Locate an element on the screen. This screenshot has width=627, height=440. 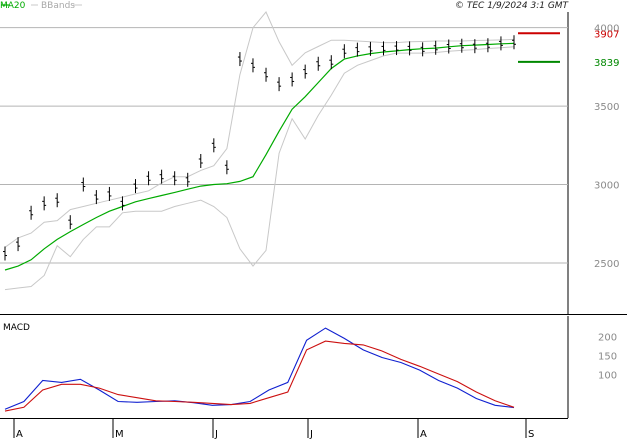
macd-y-tick-label: 150 is located at coordinates (607, 357).